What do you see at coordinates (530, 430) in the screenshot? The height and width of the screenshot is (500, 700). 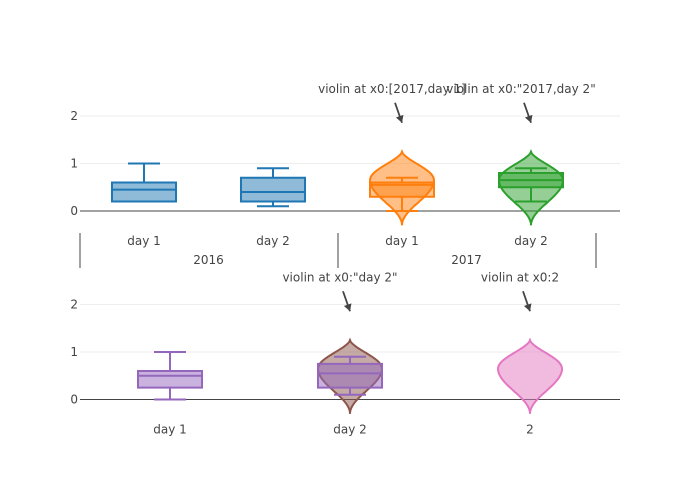 I see `x-tick-label: 2` at bounding box center [530, 430].